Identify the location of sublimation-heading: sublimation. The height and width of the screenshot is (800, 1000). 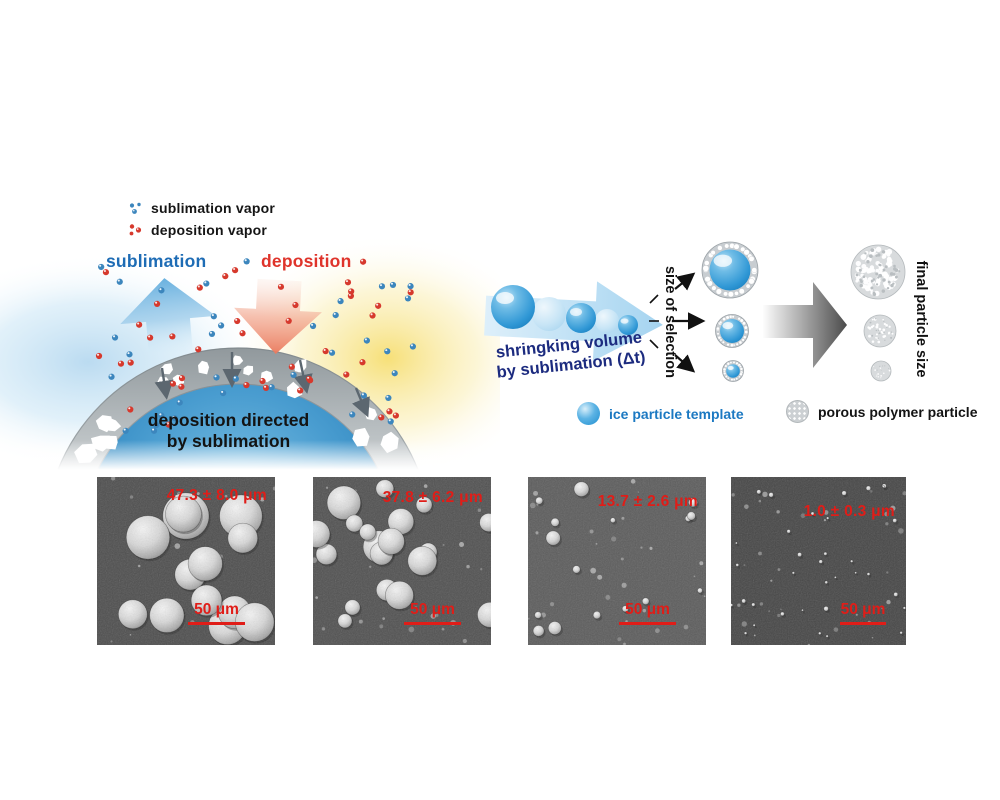
(156, 261).